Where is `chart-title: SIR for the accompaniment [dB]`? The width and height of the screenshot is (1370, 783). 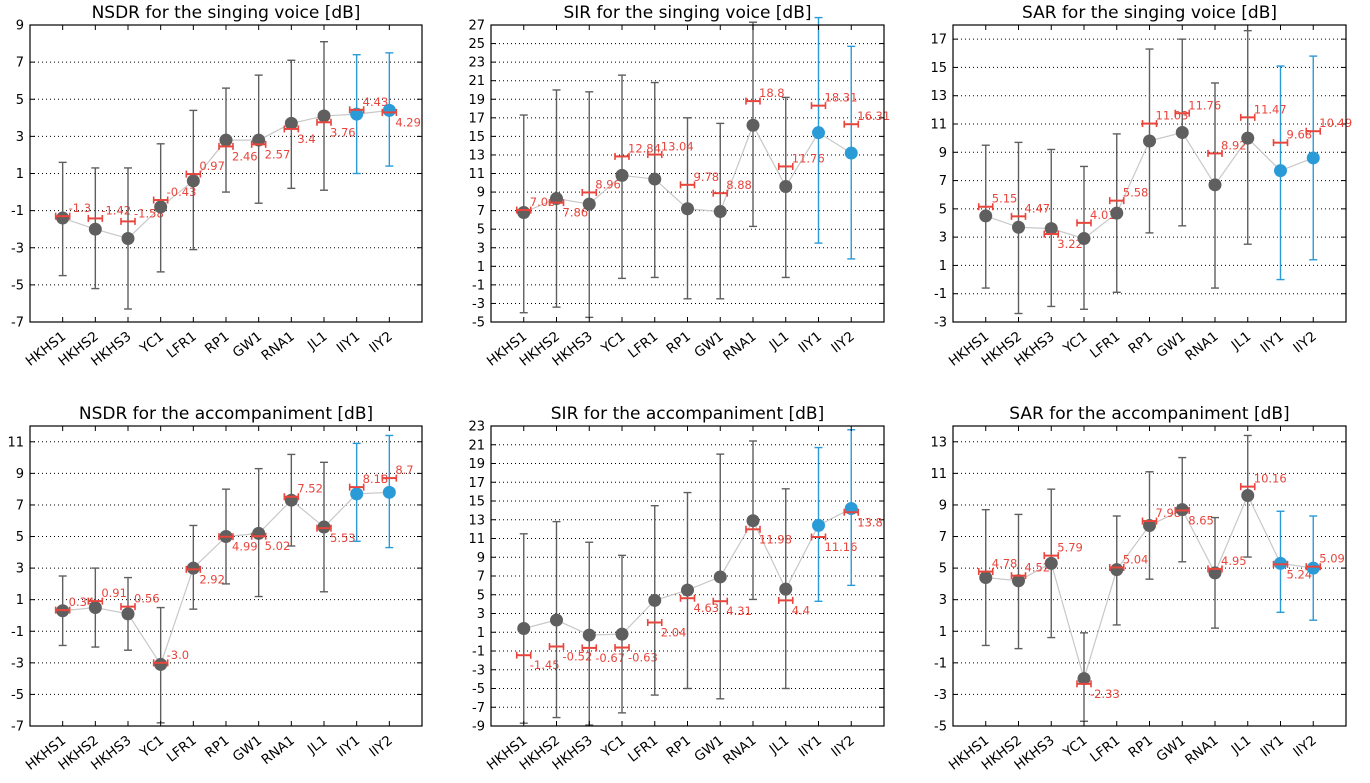 chart-title: SIR for the accompaniment [dB] is located at coordinates (687, 414).